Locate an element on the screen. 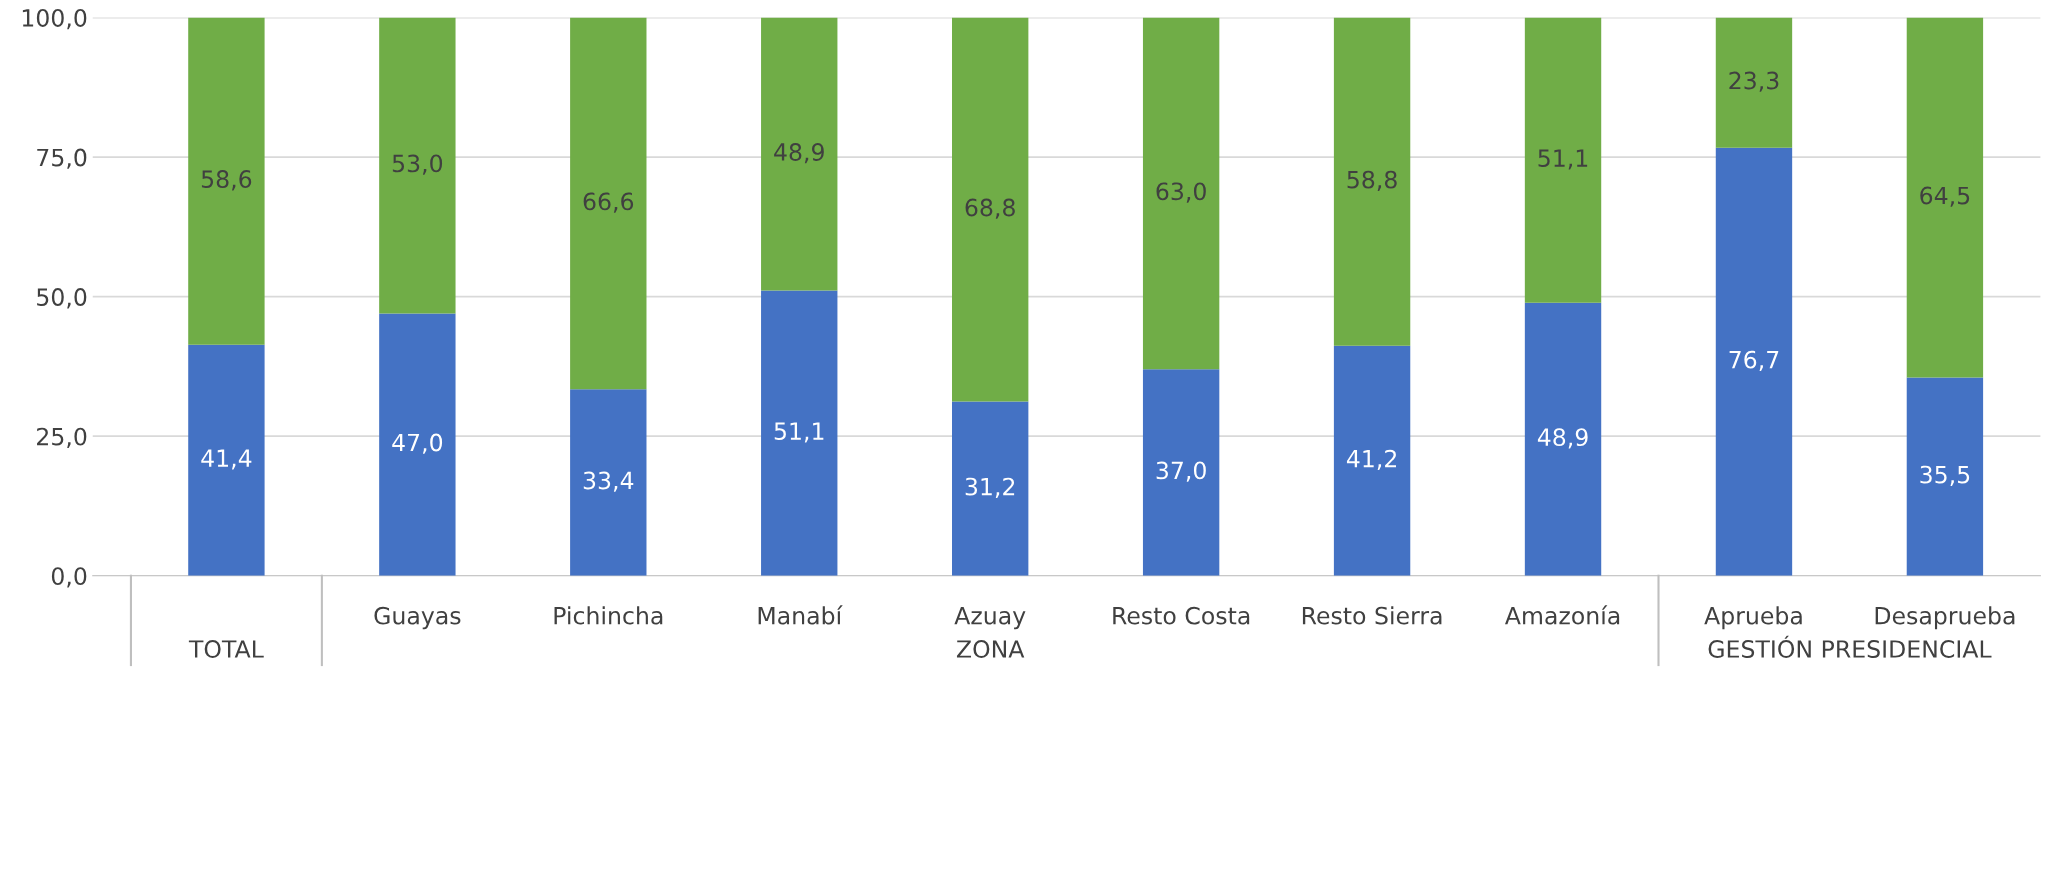 The width and height of the screenshot is (2061, 879). data-label: 23,3 is located at coordinates (1754, 81).